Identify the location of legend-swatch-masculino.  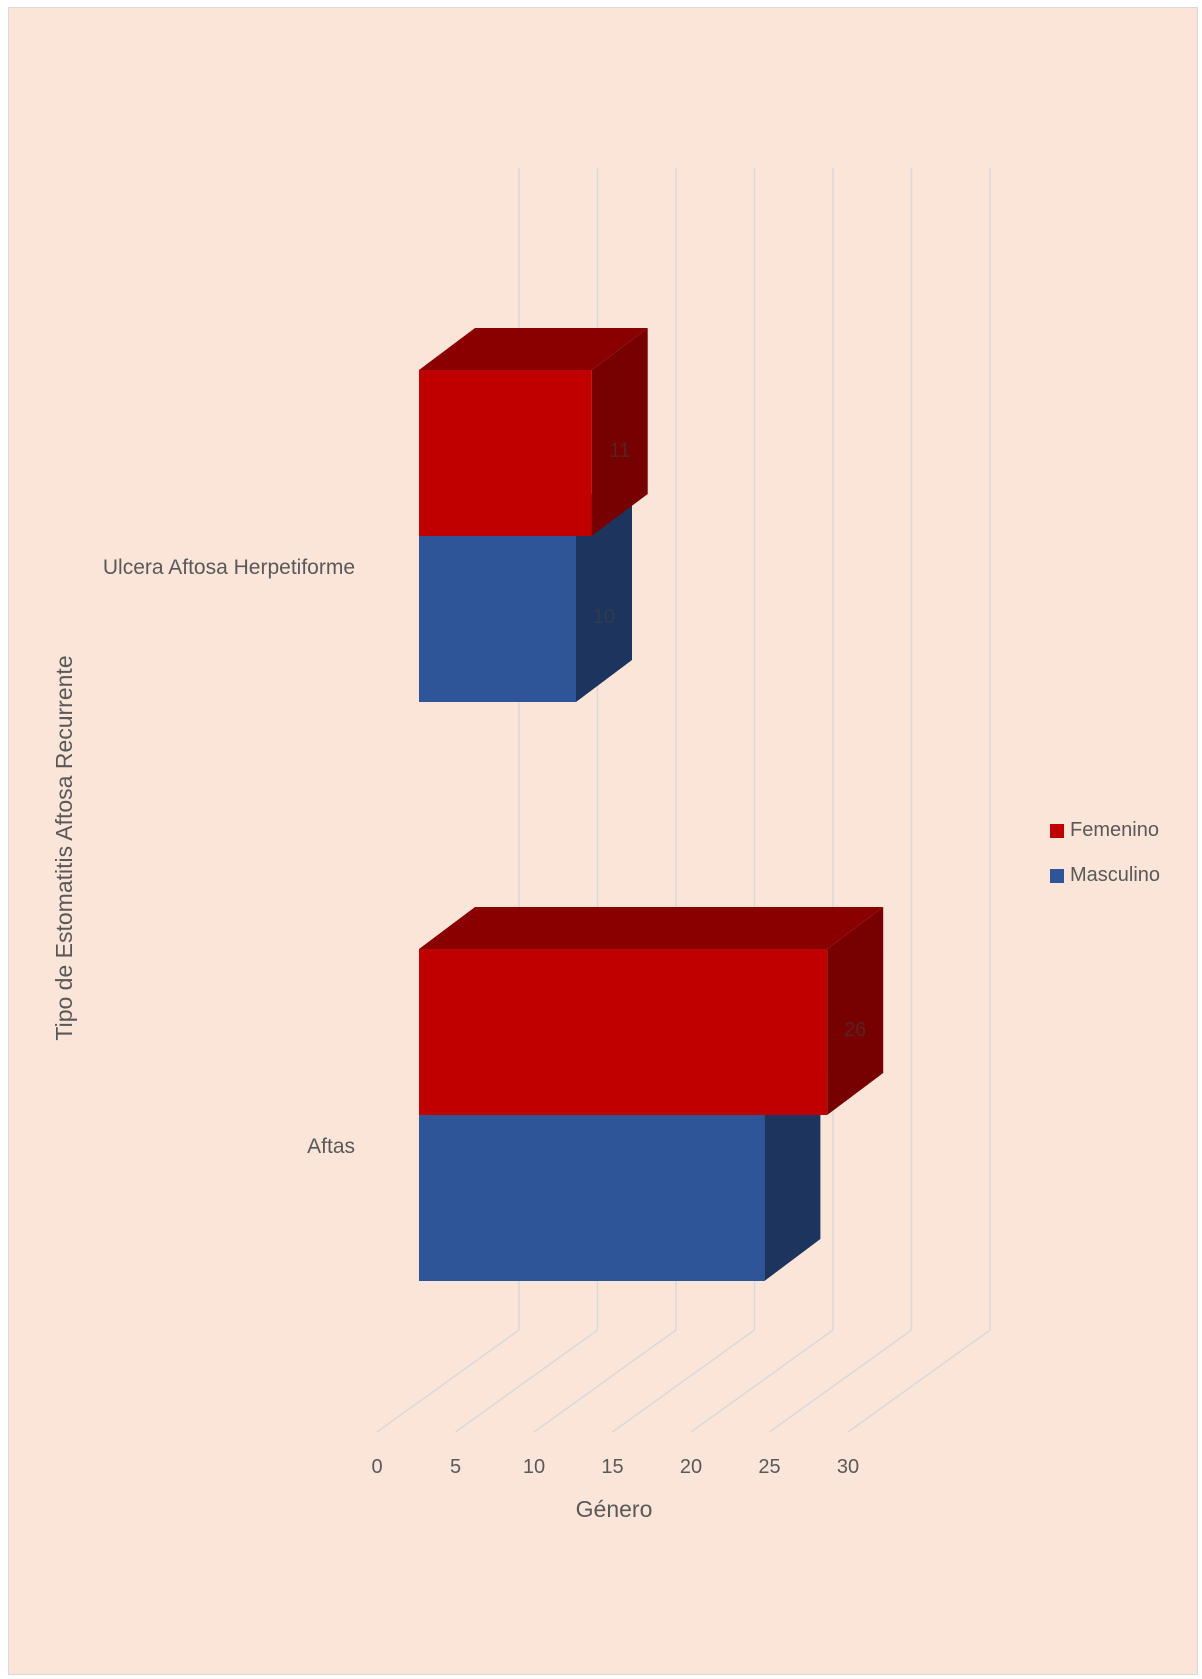
(1057, 875).